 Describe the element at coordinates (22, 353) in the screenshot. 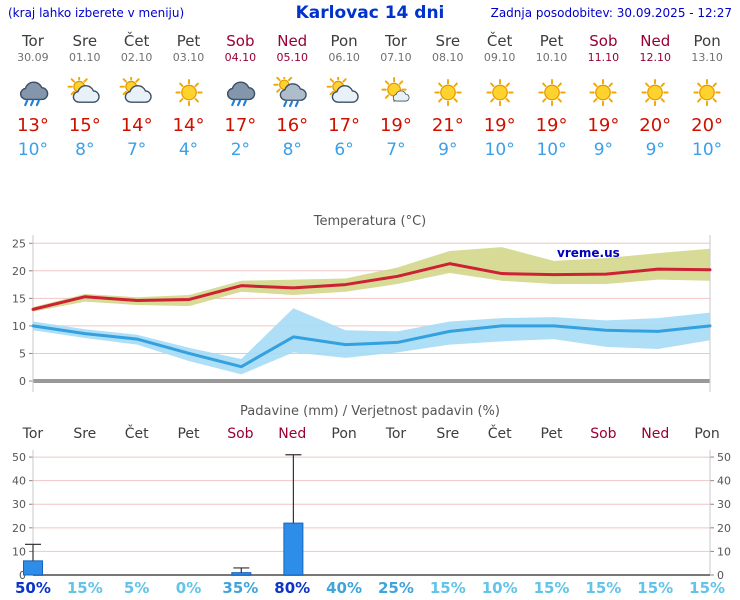

I see `svg-text: 5` at that location.